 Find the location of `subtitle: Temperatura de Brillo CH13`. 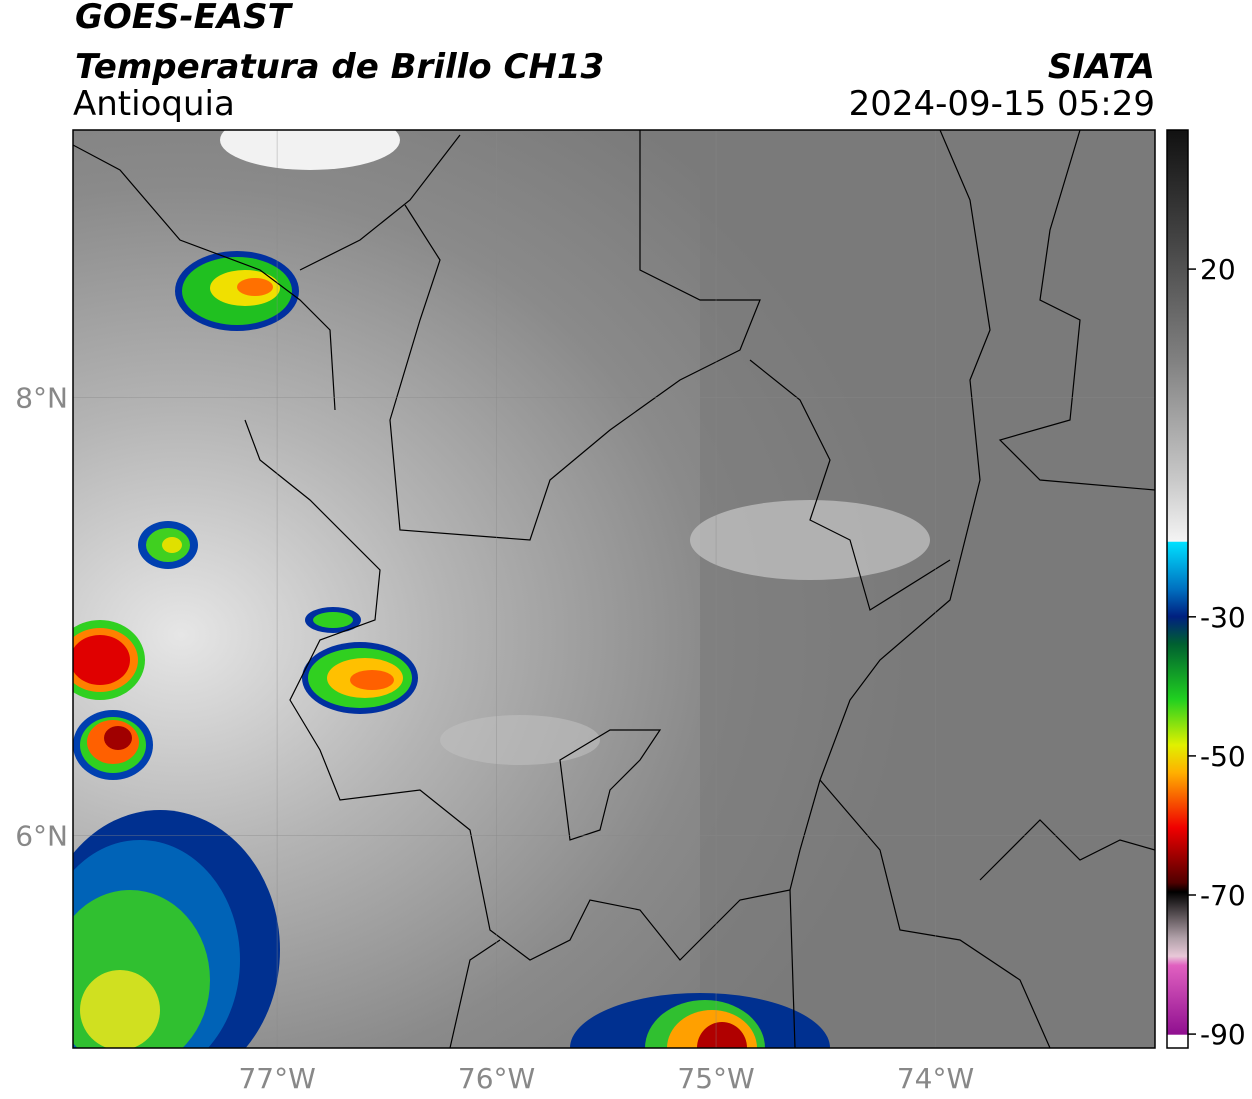

subtitle: Temperatura de Brillo CH13 is located at coordinates (339, 67).